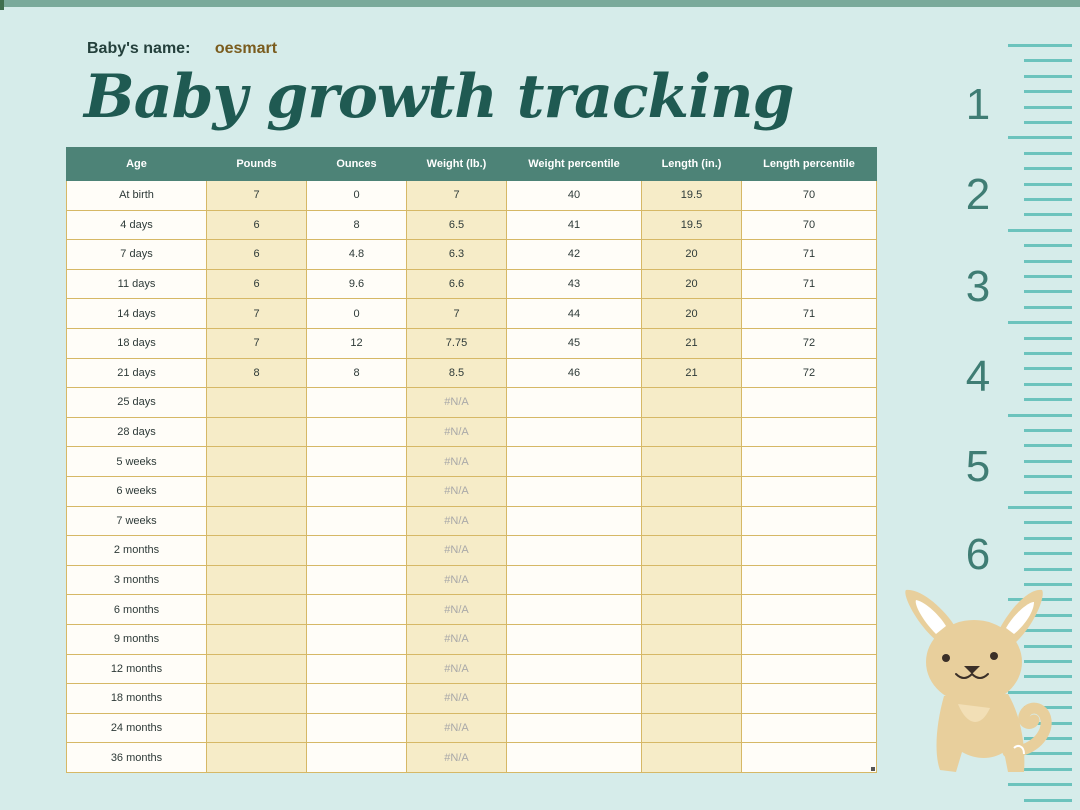  I want to click on age-cell: 9 months, so click(136, 639).